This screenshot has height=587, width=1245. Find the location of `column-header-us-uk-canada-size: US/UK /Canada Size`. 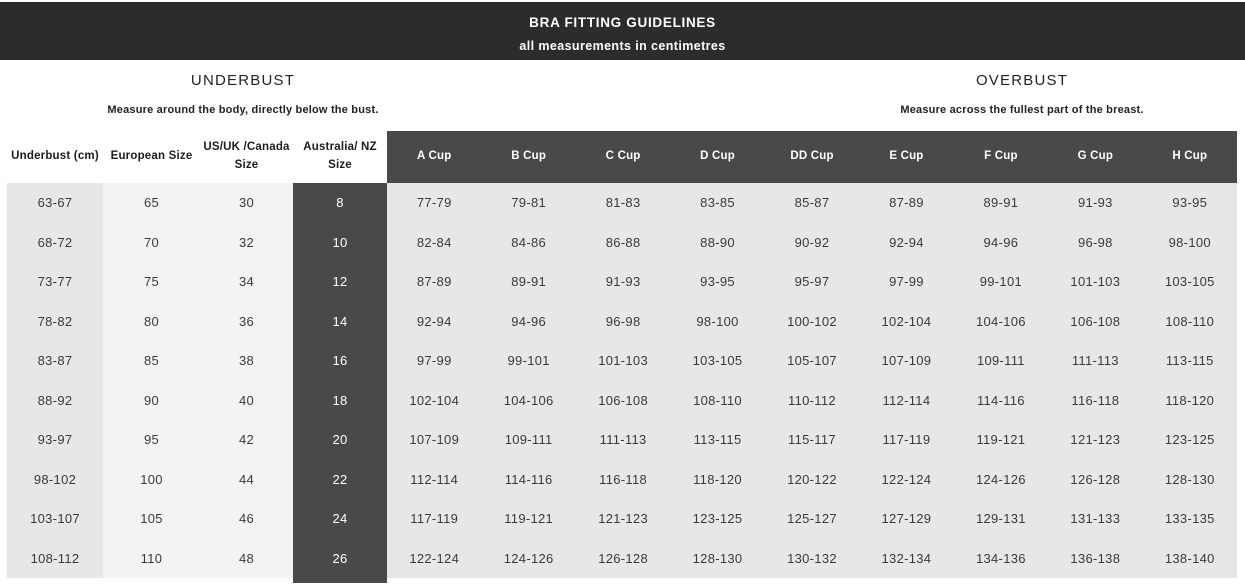

column-header-us-uk-canada-size: US/UK /Canada Size is located at coordinates (246, 157).